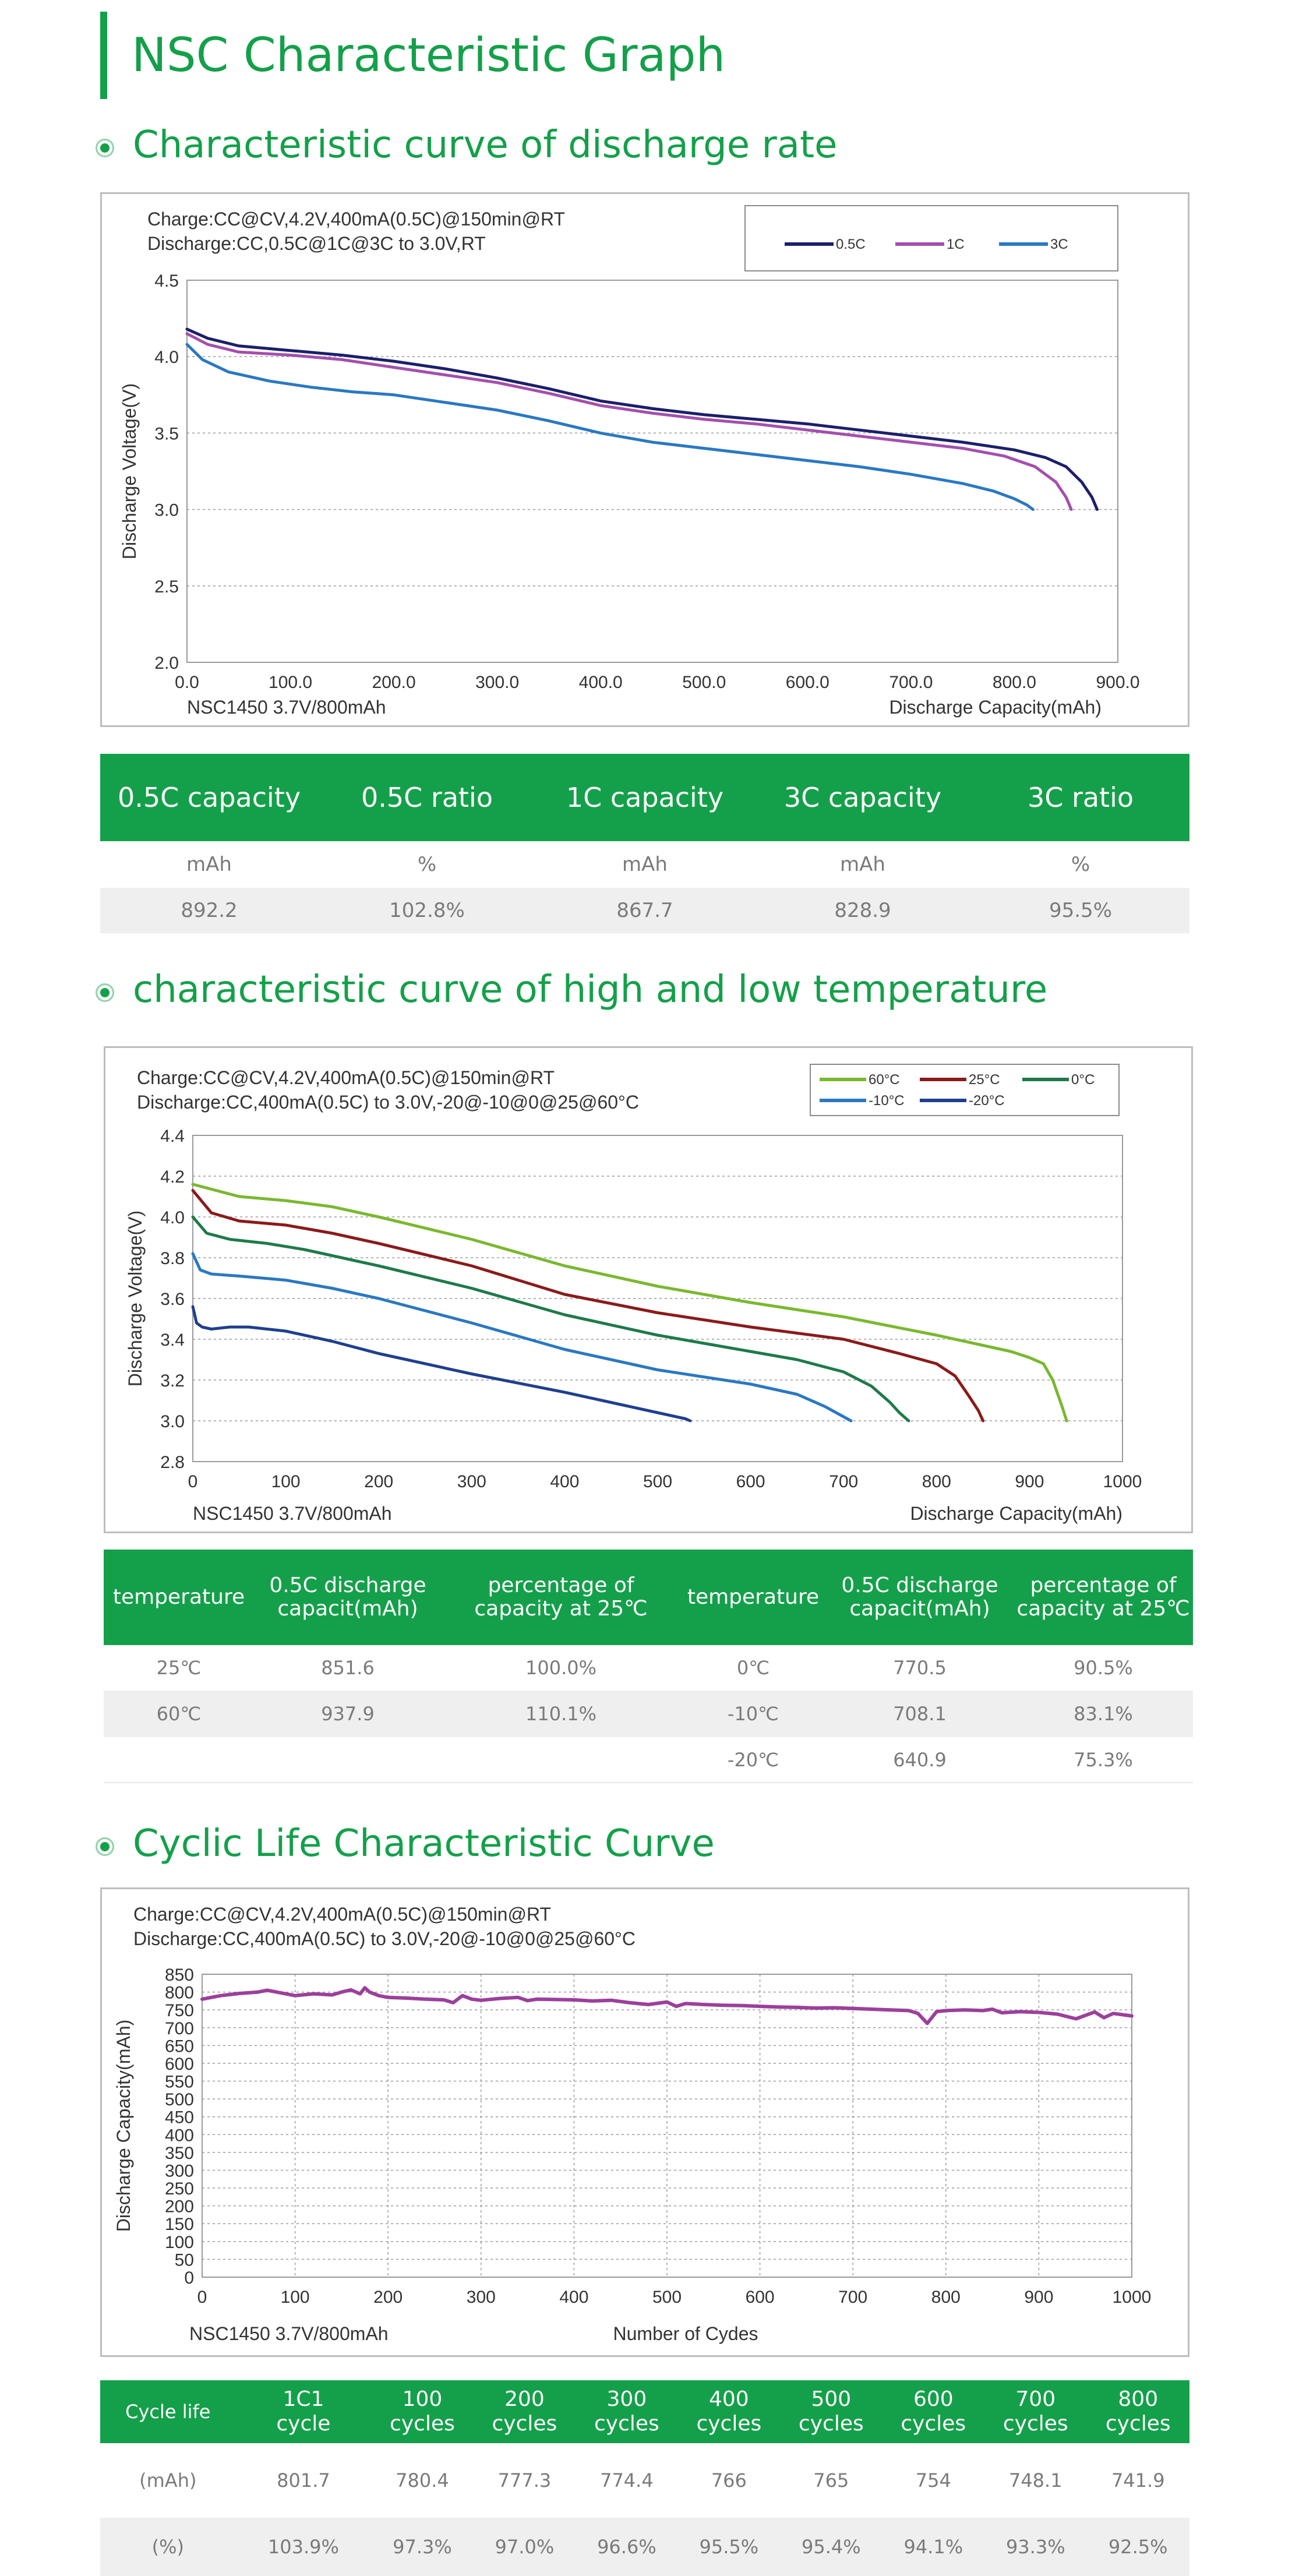  I want to click on table-cell: 741.9, so click(1138, 2480).